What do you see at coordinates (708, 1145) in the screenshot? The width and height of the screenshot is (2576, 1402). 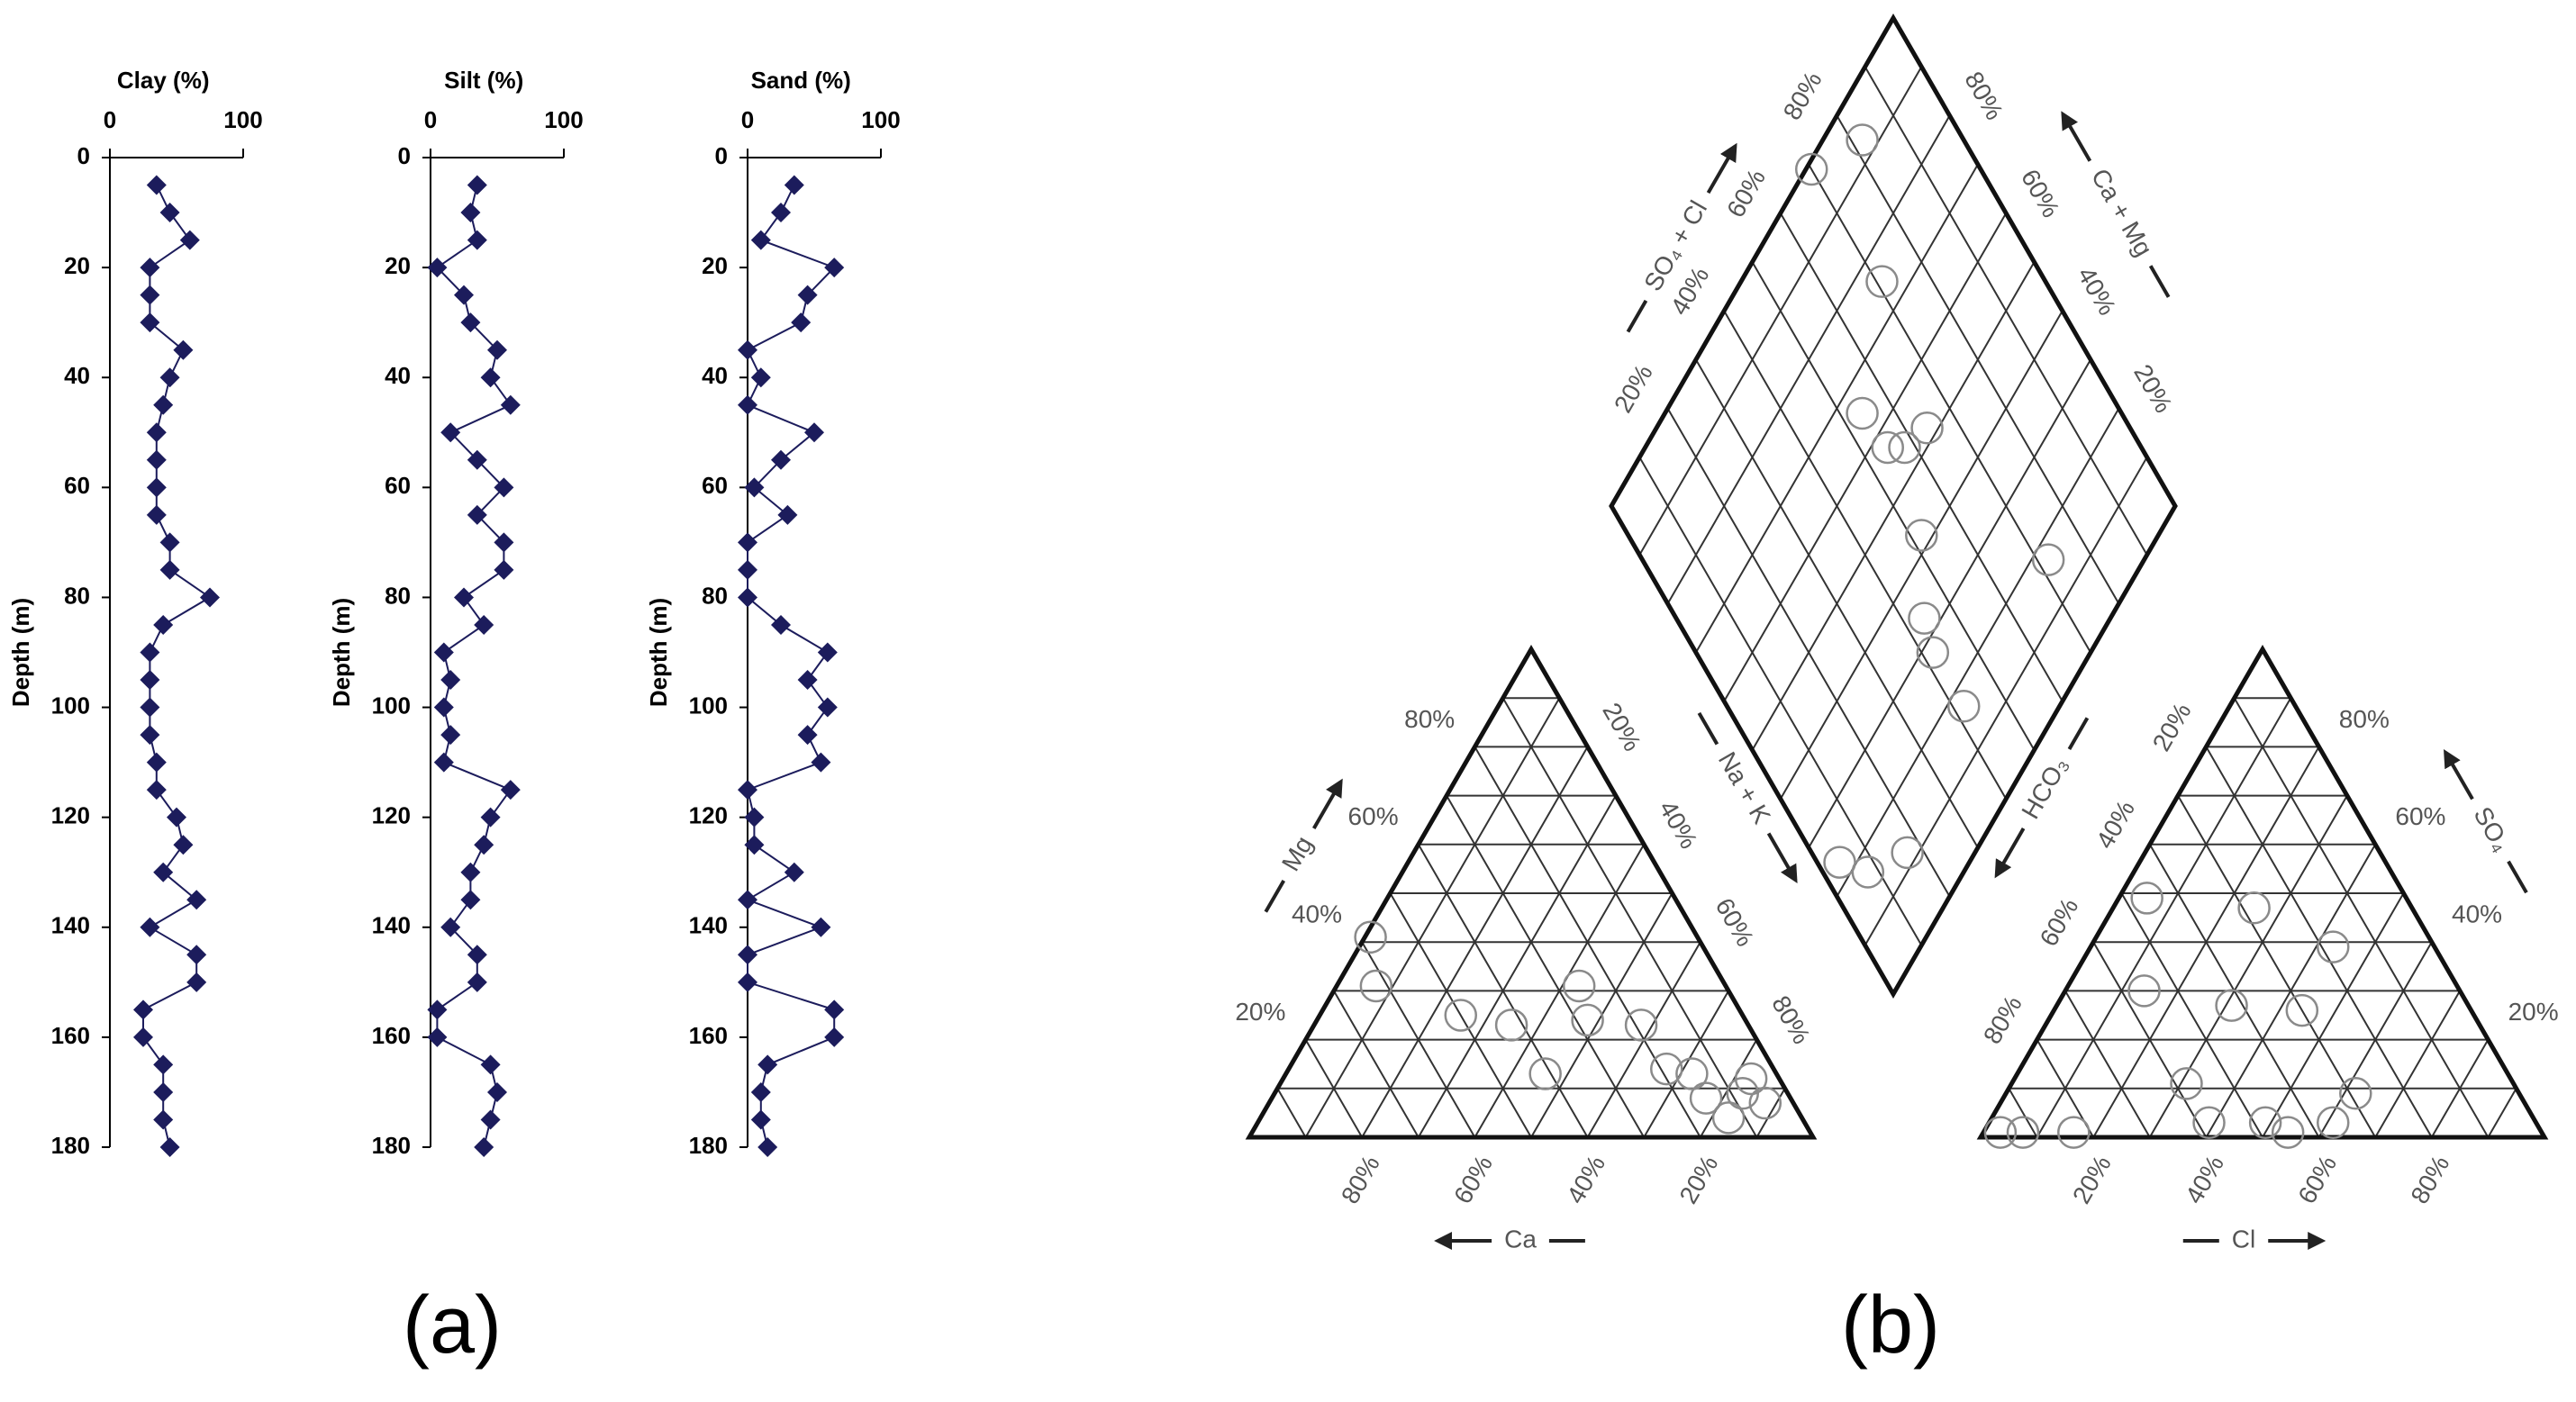 I see `y-tick-label: 180` at bounding box center [708, 1145].